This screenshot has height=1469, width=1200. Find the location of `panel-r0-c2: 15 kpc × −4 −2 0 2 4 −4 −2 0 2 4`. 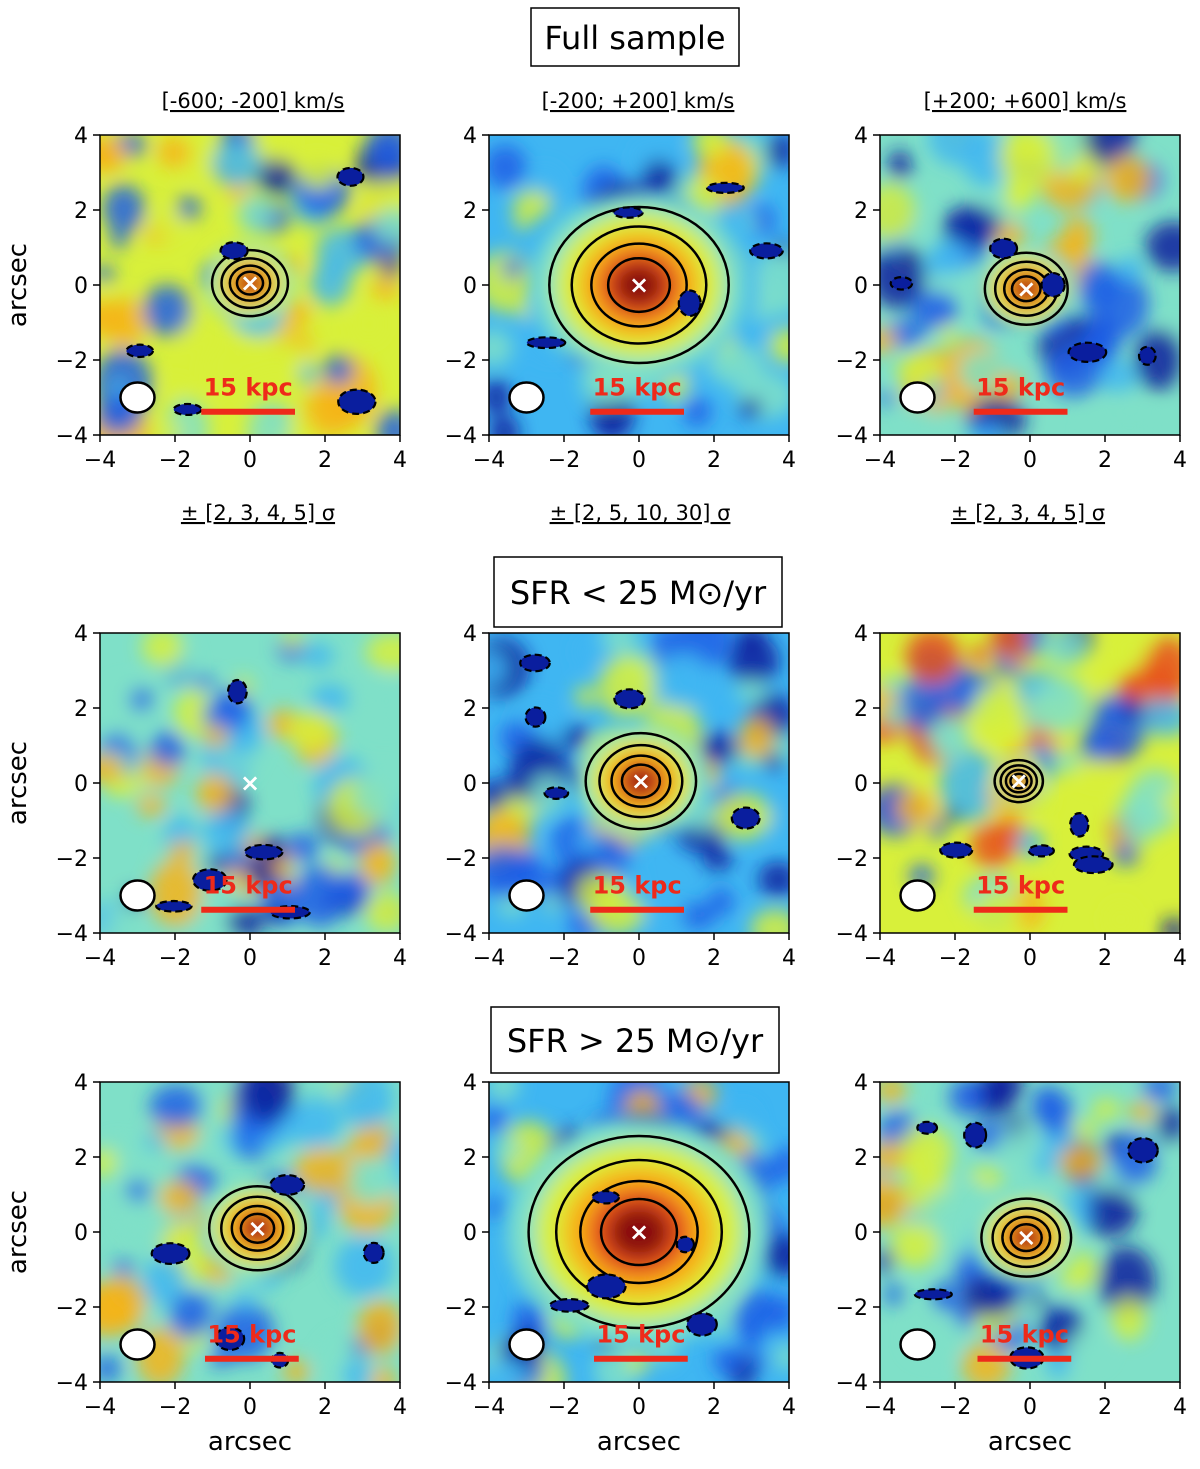

panel-r0-c2: 15 kpc × −4 −2 0 2 4 −4 −2 0 2 4 is located at coordinates (1011, 298).